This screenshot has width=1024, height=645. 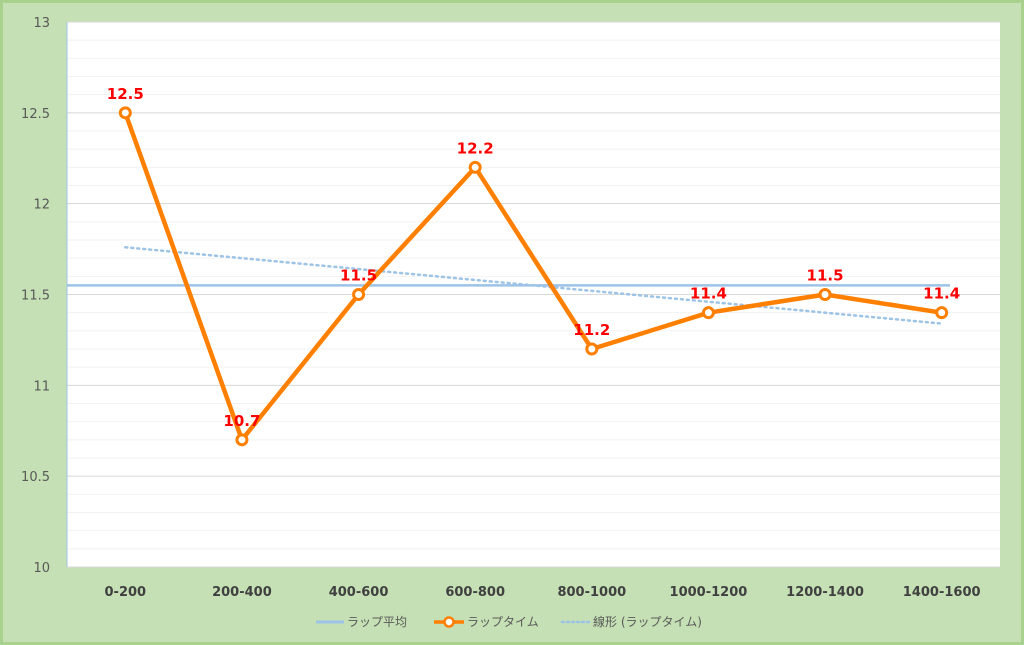 I want to click on x-tick-label: 1000-1200, so click(x=709, y=592).